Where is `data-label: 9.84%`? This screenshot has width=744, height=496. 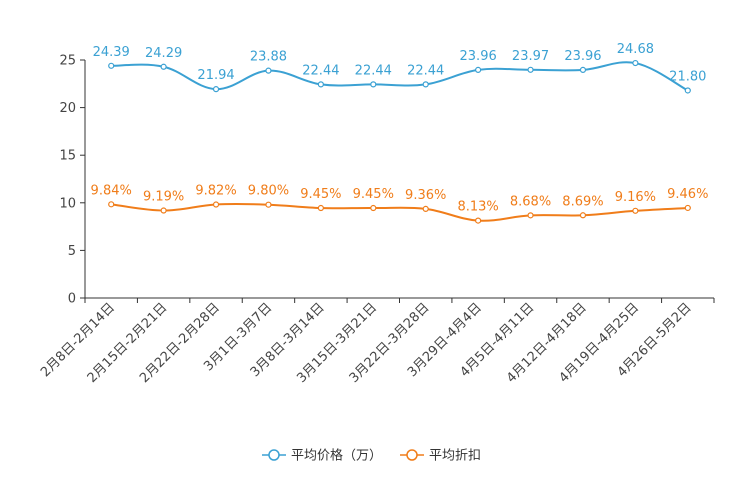
data-label: 9.84% is located at coordinates (111, 190).